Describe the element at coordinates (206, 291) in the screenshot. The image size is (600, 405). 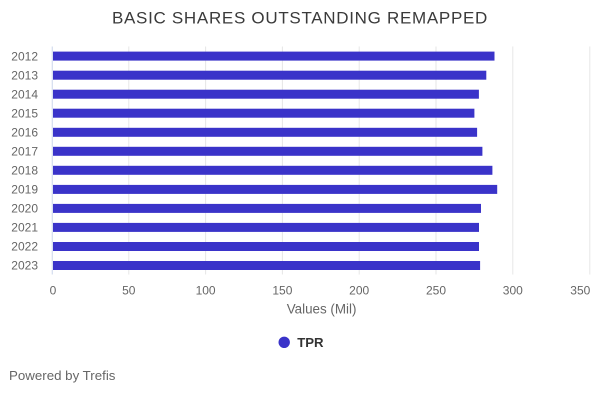
I see `svg-text: 100` at that location.